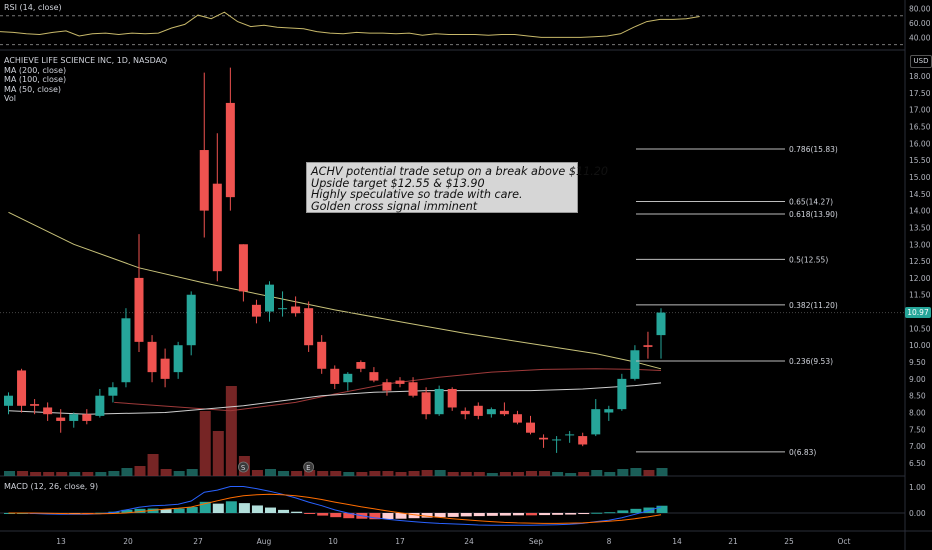  What do you see at coordinates (400, 541) in the screenshot?
I see `x-tick-label: 17` at bounding box center [400, 541].